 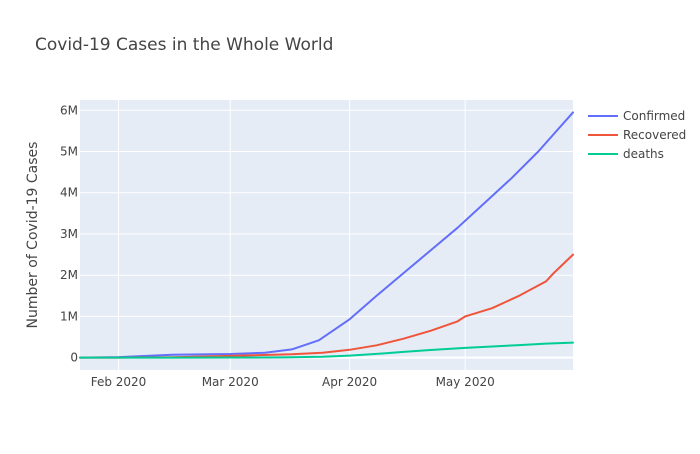 I want to click on legend-item-recovered: Recovered, so click(x=637, y=135).